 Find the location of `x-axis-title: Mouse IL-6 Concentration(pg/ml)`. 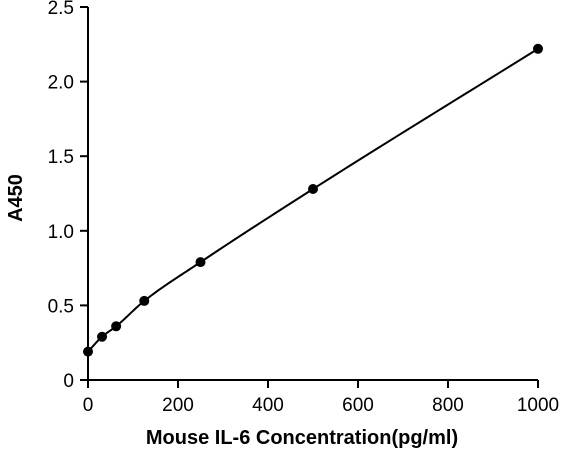

x-axis-title: Mouse IL-6 Concentration(pg/ml) is located at coordinates (302, 438).